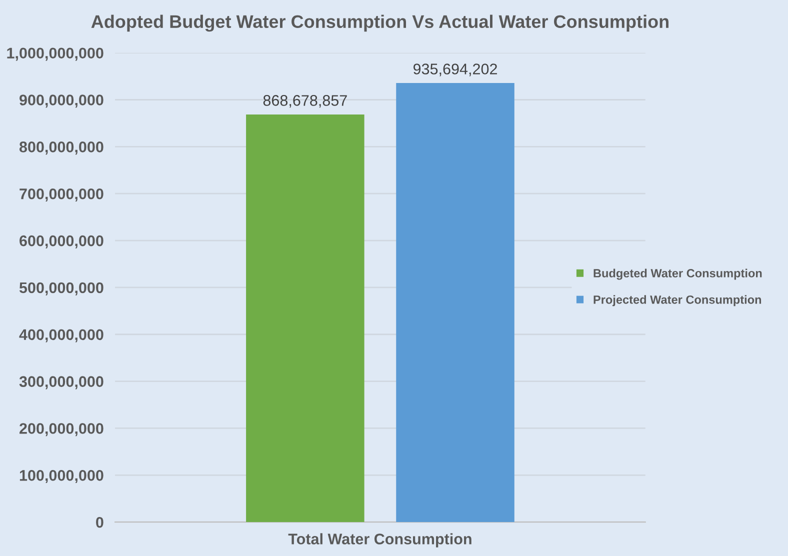 Image resolution: width=788 pixels, height=556 pixels. I want to click on y-tick-label: 0, so click(100, 522).